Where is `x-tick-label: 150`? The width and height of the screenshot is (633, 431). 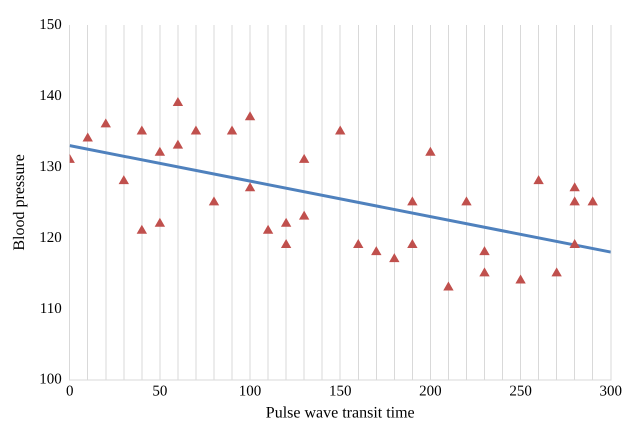
x-tick-label: 150 is located at coordinates (340, 392).